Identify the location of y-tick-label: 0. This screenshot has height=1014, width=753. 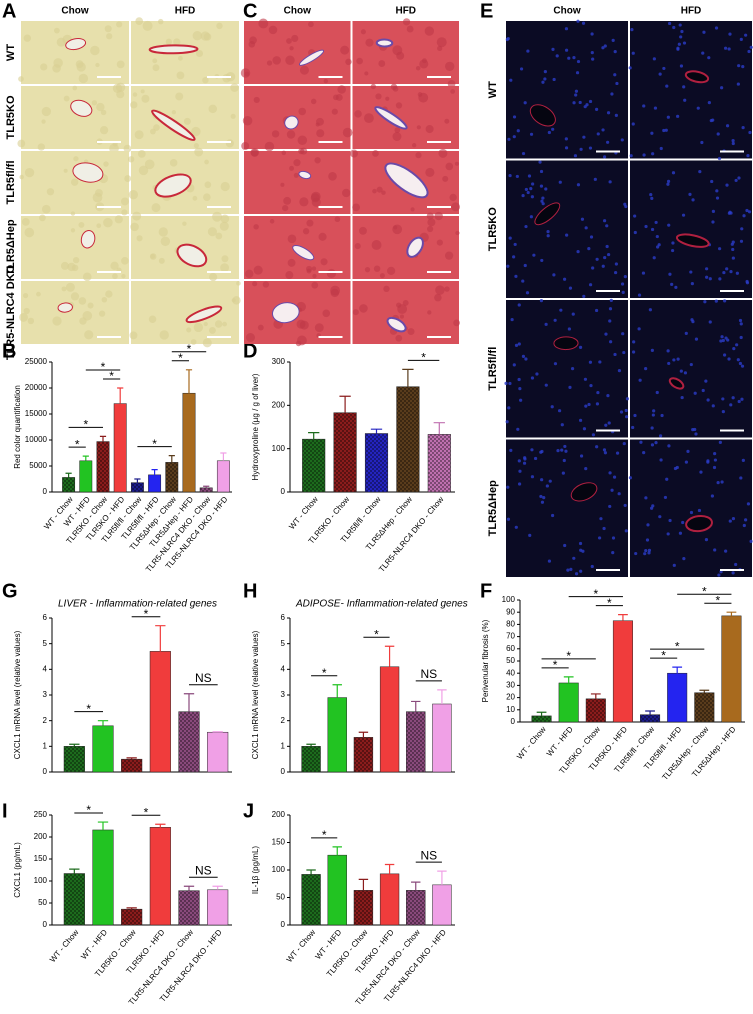
(513, 721).